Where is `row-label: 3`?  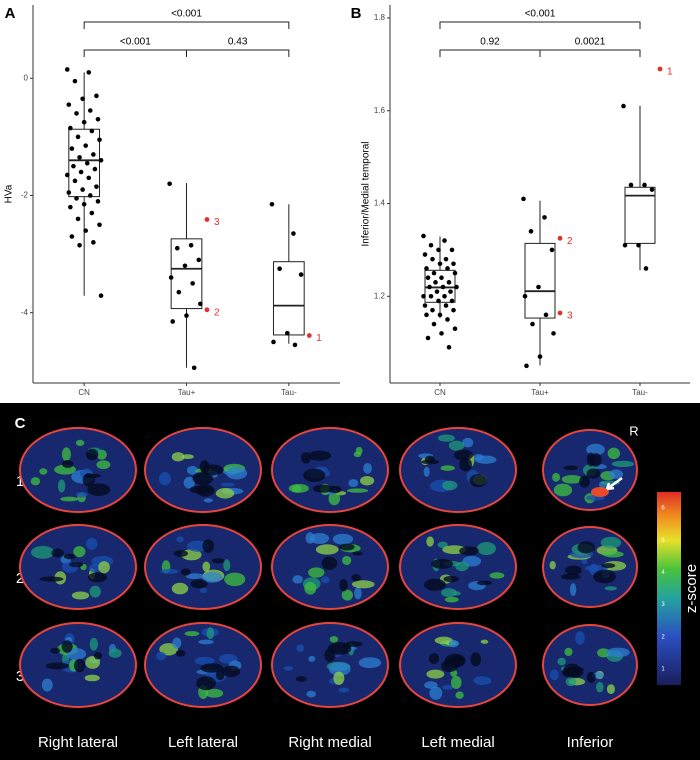
row-label: 3 is located at coordinates (20, 676).